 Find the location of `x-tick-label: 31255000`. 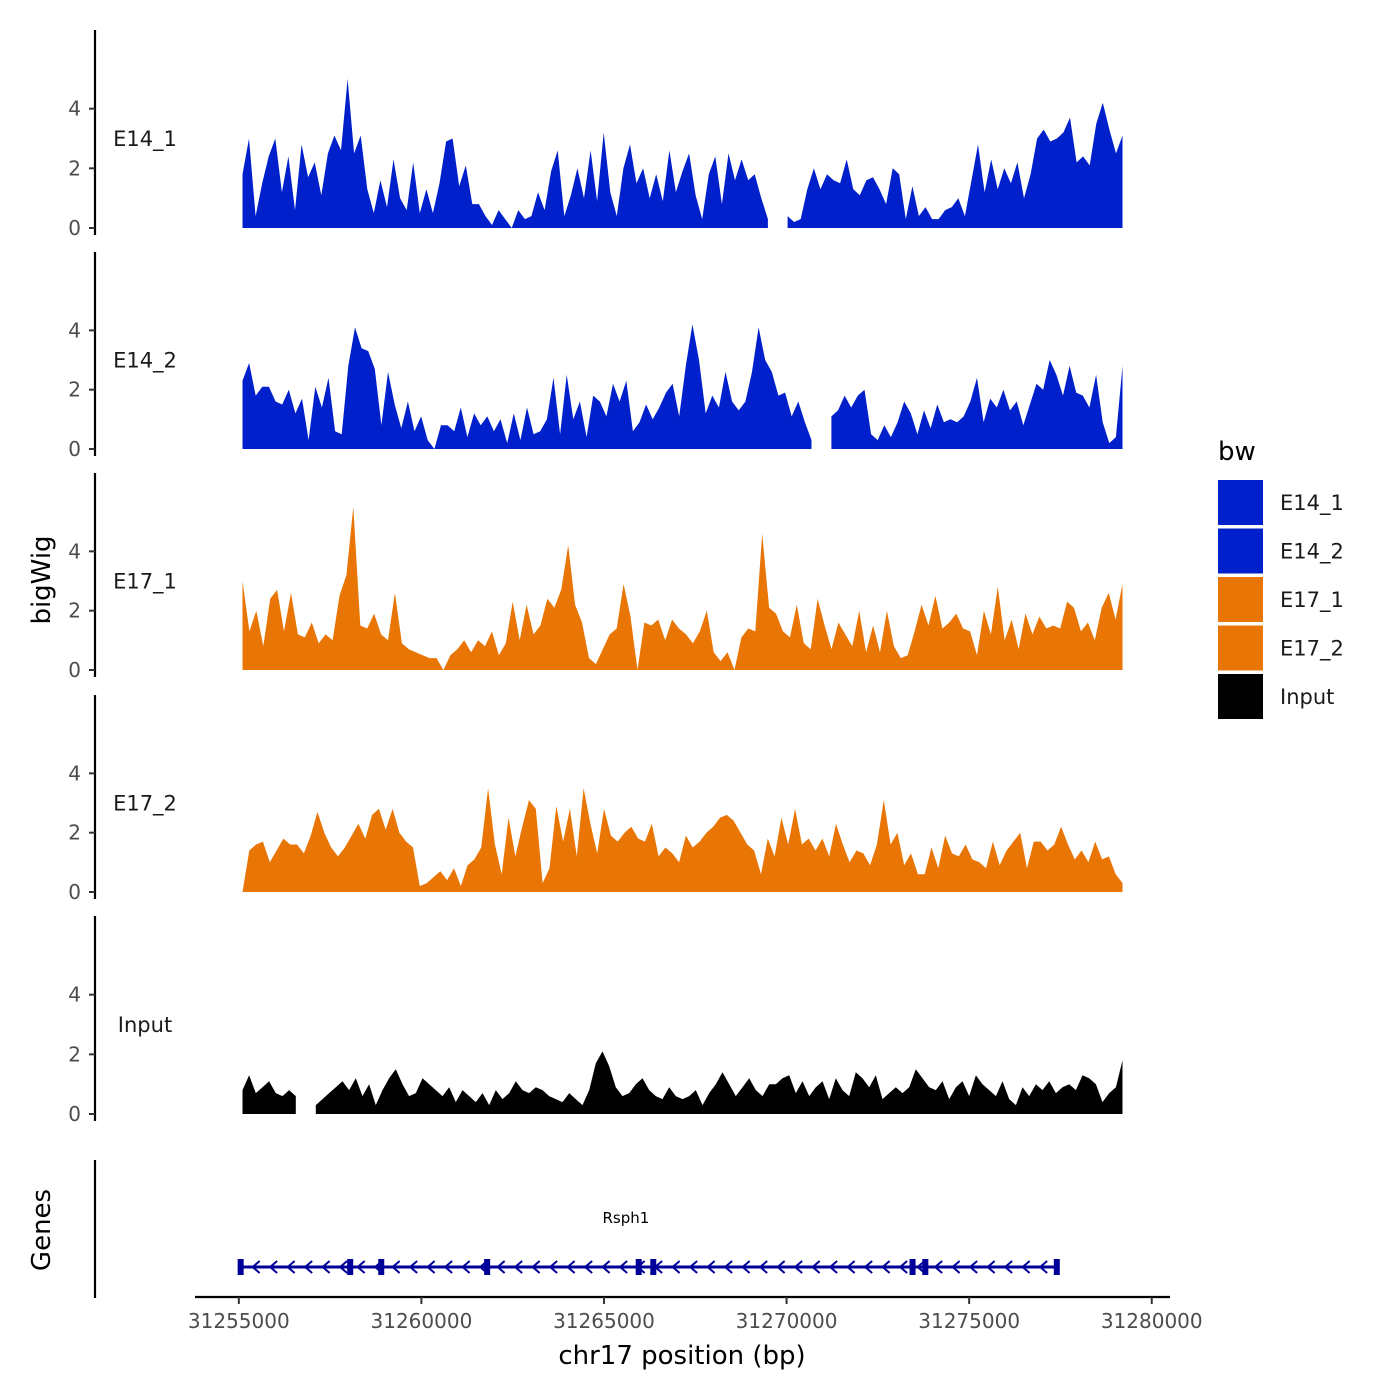

x-tick-label: 31255000 is located at coordinates (239, 1321).